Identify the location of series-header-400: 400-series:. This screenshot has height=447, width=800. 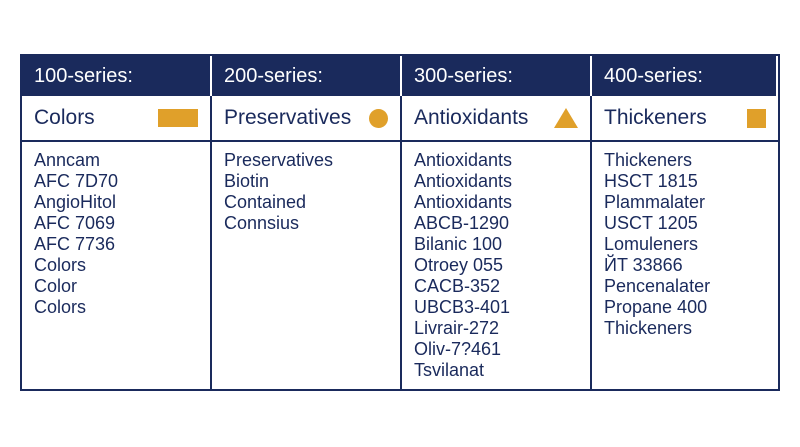
(685, 76).